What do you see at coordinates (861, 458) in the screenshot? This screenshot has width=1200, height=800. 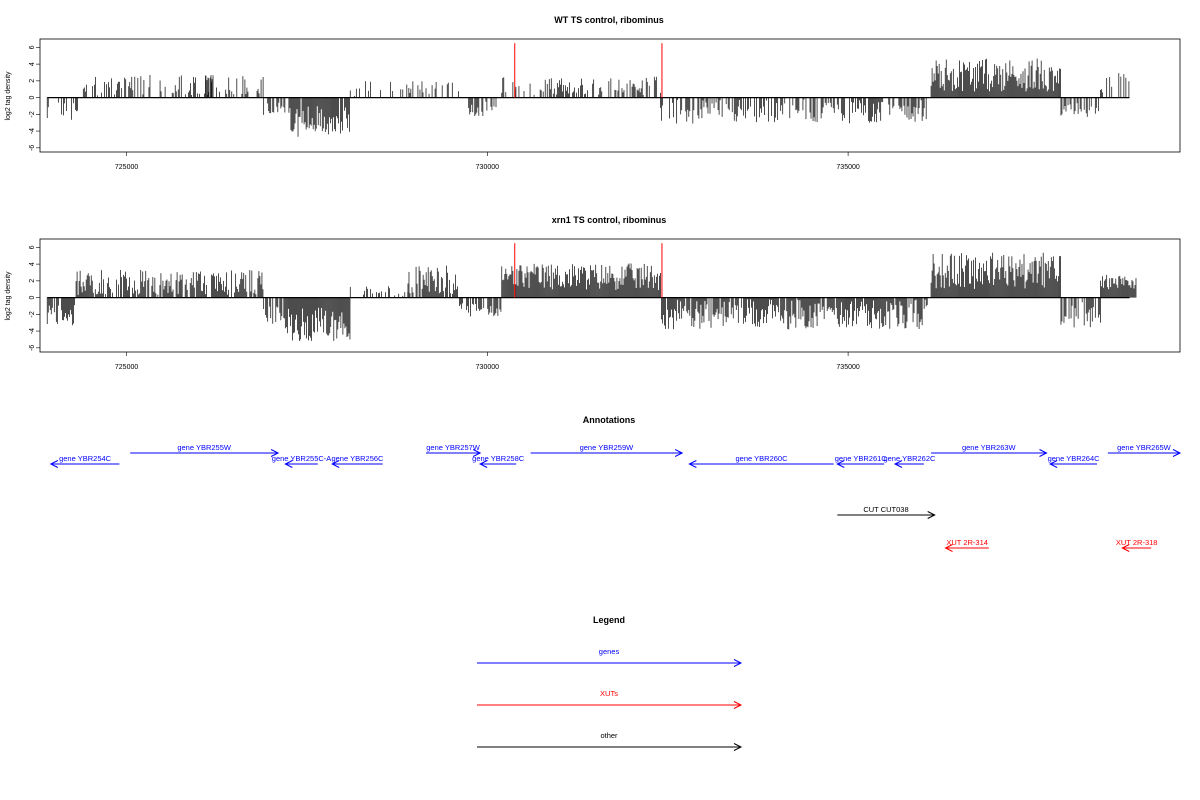 I see `feature-label: gene YBR261C` at bounding box center [861, 458].